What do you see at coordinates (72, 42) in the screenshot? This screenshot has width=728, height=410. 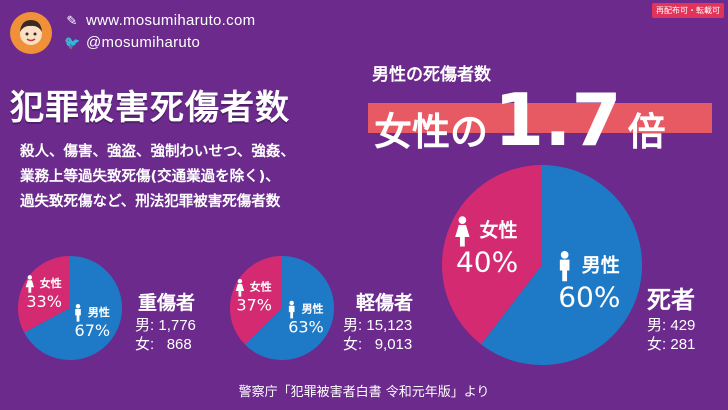 I see `twitter-bird-icon: 🐦` at bounding box center [72, 42].